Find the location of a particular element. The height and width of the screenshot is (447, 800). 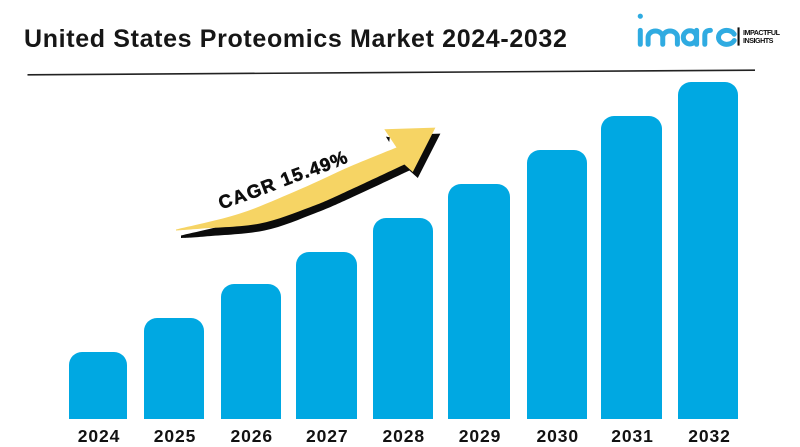

svg-text: IMPACTFUL is located at coordinates (762, 32).